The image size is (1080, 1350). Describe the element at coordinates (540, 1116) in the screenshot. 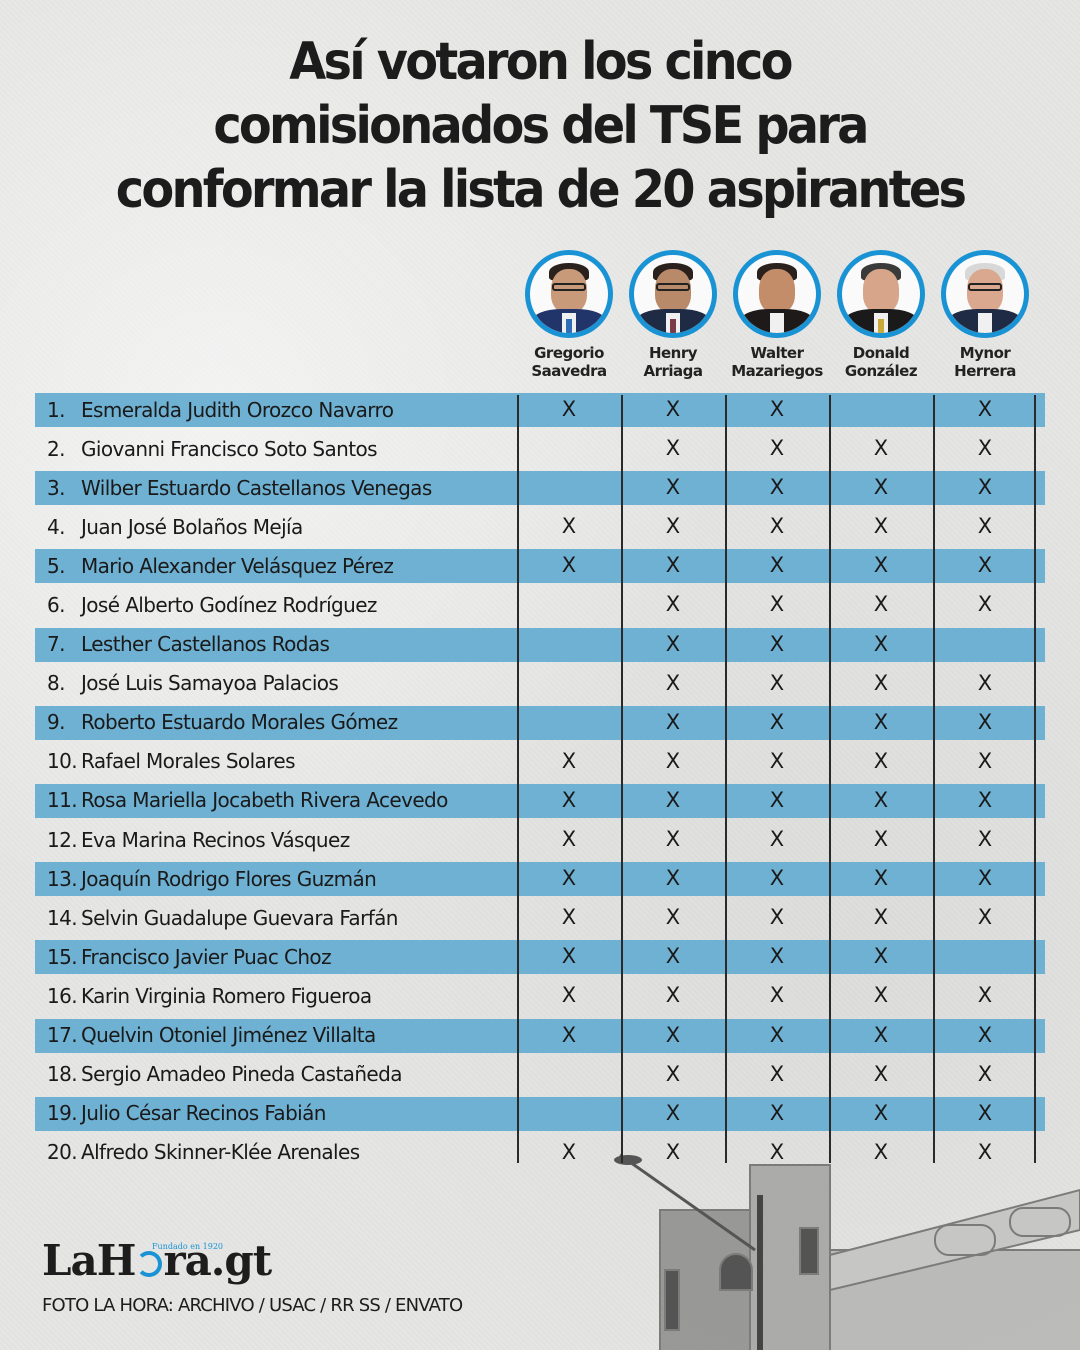

I see `table-row: 19. Julio César Recinos Fabián X X X X` at that location.